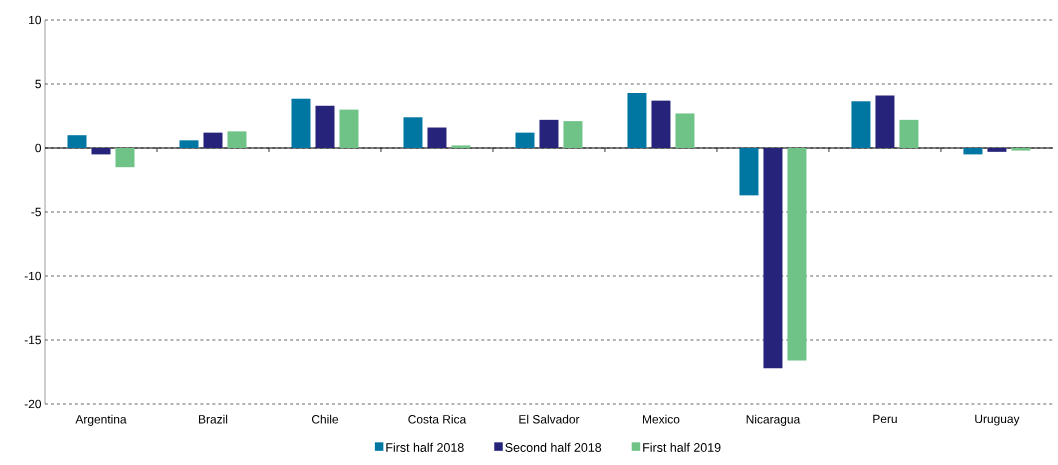 This screenshot has width=1058, height=465. I want to click on x-tick-label: Argentina, so click(101, 420).